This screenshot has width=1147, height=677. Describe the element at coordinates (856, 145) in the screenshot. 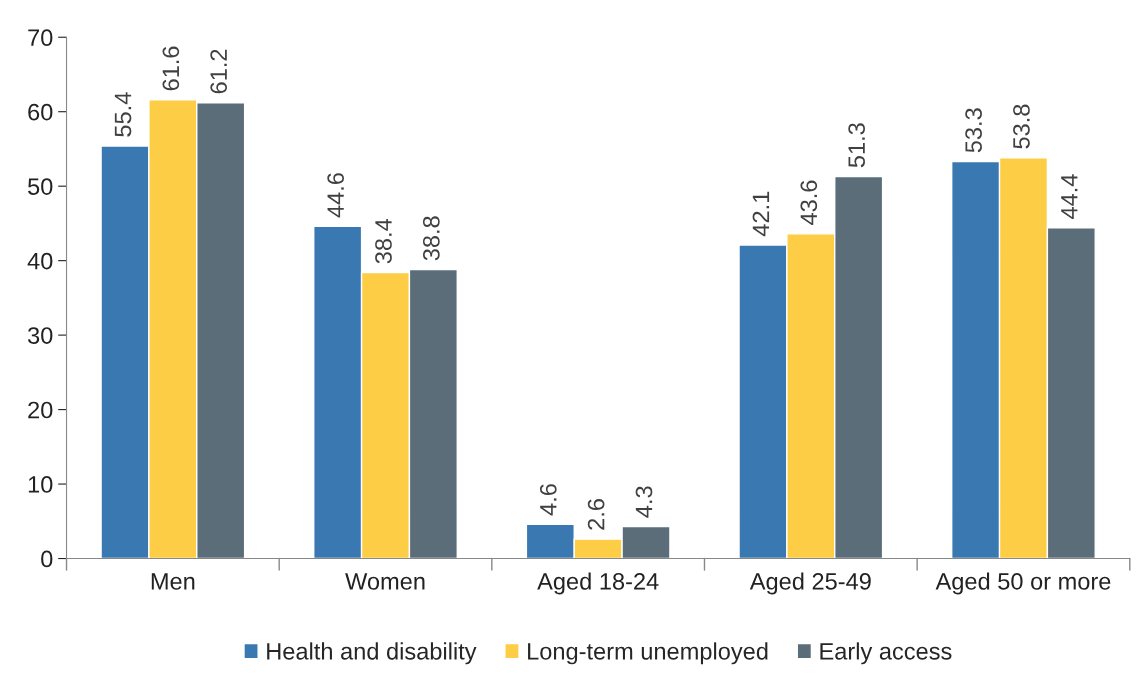

I see `data-label: 51.3` at that location.